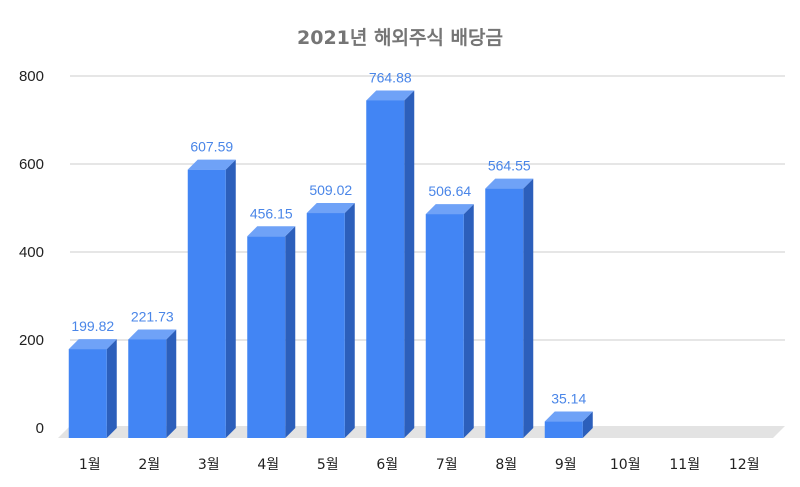 The height and width of the screenshot is (487, 800). I want to click on data-label: 764.88, so click(390, 77).